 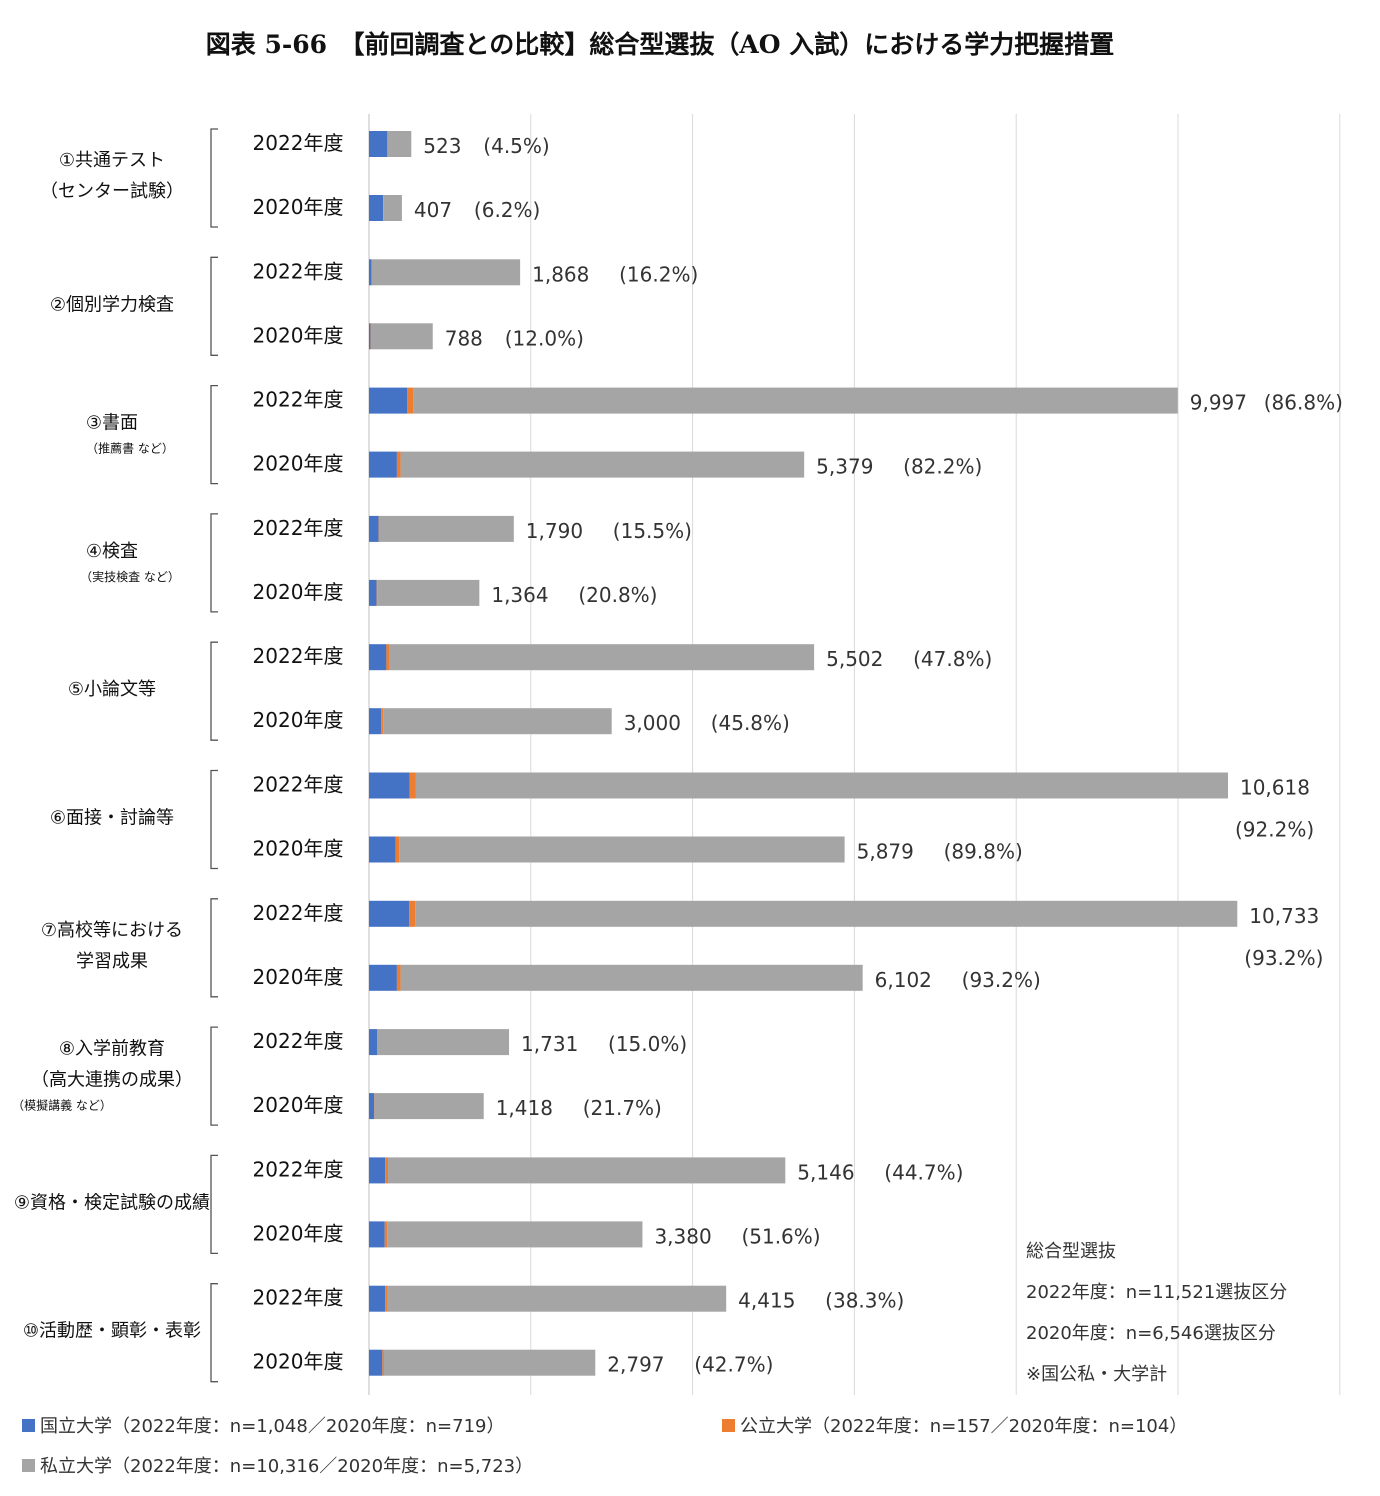 What do you see at coordinates (62, 1105) in the screenshot?
I see `category-sub-label: （模擬講義 など）` at bounding box center [62, 1105].